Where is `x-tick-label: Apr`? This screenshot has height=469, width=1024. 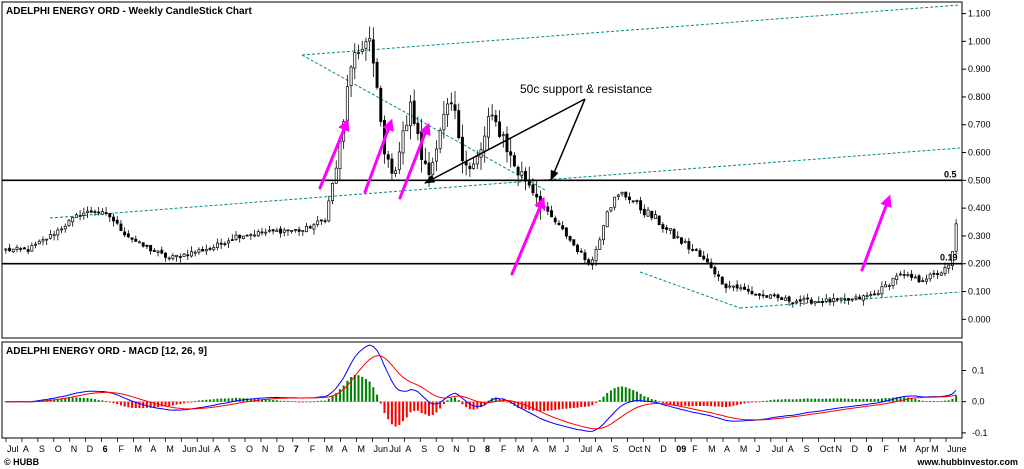
x-tick-label: Apr is located at coordinates (922, 449).